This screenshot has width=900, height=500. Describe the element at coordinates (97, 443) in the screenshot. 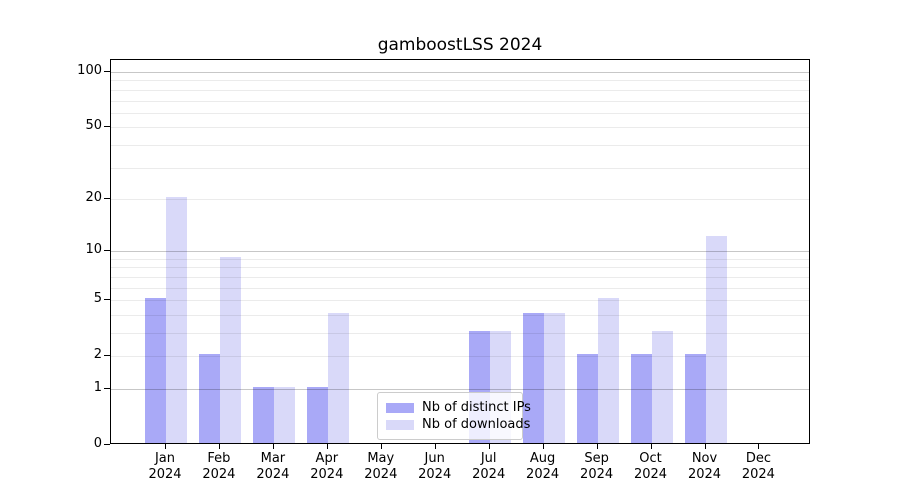

I see `y-tick-label-0: 0` at that location.